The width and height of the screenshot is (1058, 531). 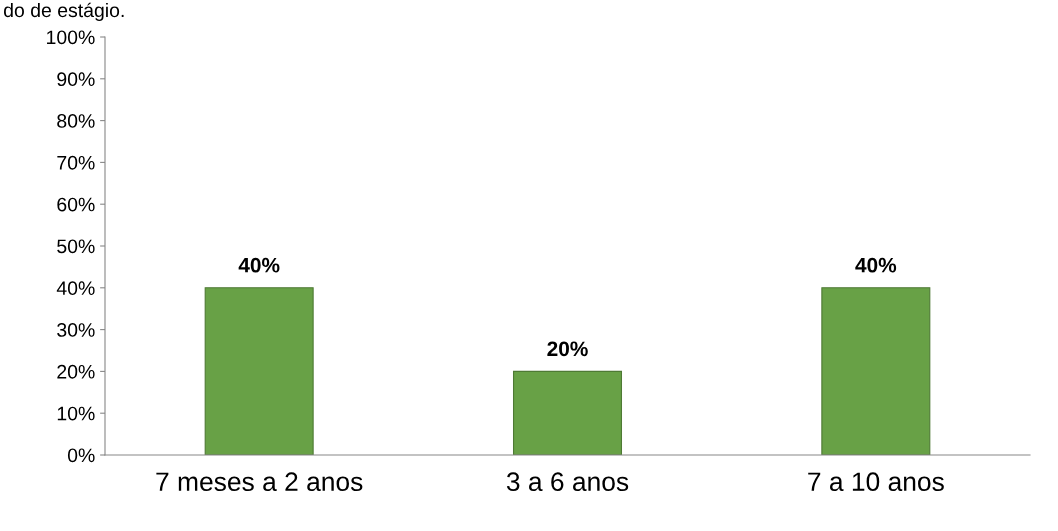 I want to click on y-tick-label: 40%, so click(x=75, y=288).